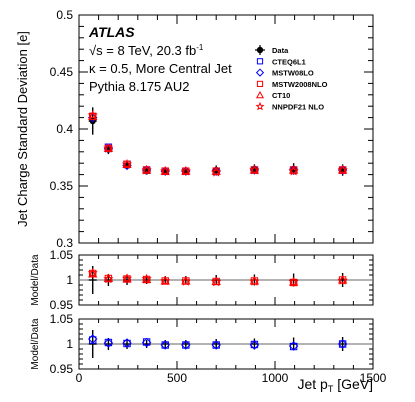 The height and width of the screenshot is (402, 415). Describe the element at coordinates (62, 369) in the screenshot. I see `ratio2-y-tick-label: 0.95` at that location.